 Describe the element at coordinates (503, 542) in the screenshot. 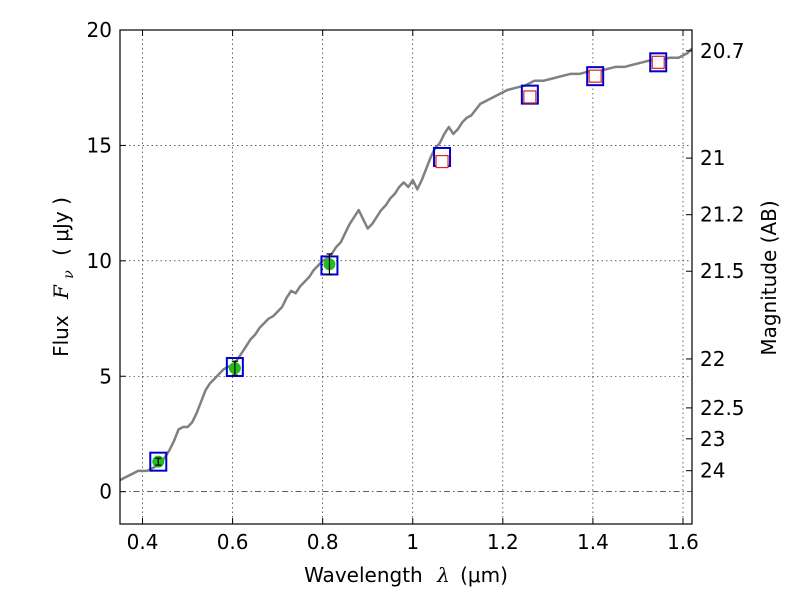

I see `x-tick-label: 1.2` at that location.